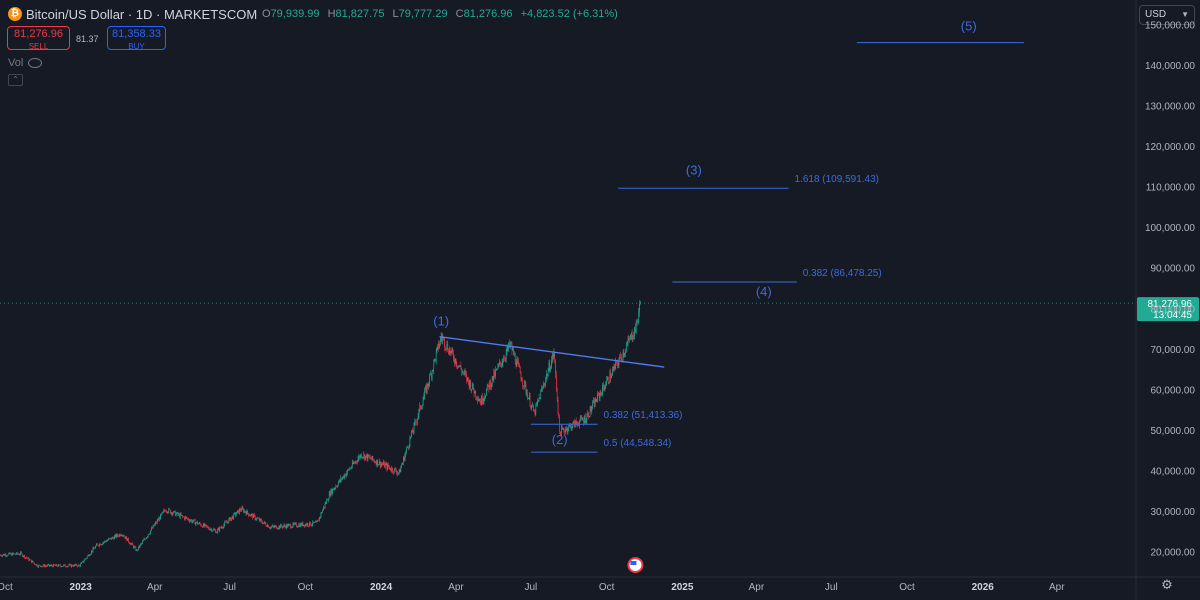  What do you see at coordinates (1167, 15) in the screenshot?
I see `currency-select: USD ▼` at bounding box center [1167, 15].